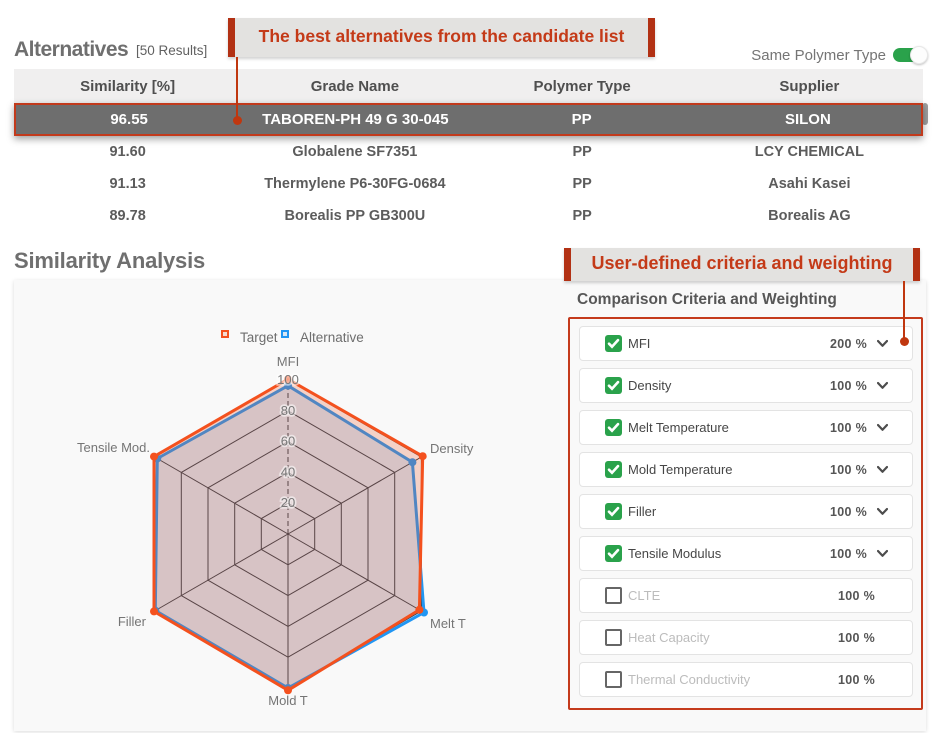 The height and width of the screenshot is (733, 940). What do you see at coordinates (448, 623) in the screenshot?
I see `svg-text: Melt T` at bounding box center [448, 623].